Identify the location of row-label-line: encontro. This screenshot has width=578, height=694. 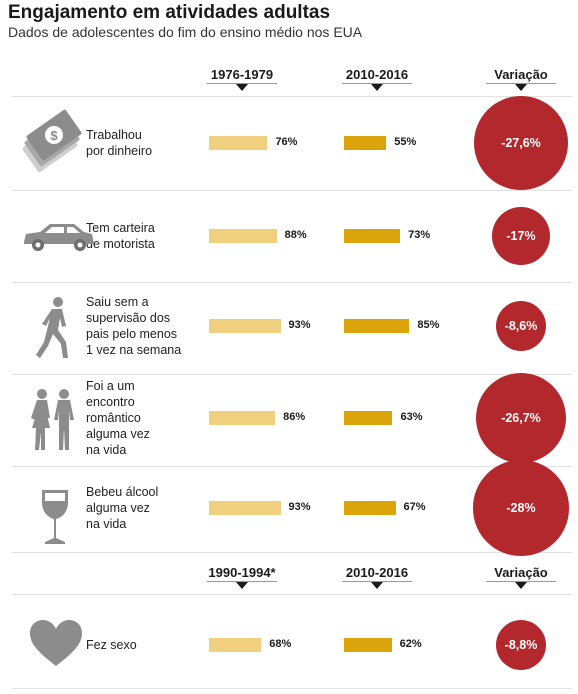
(110, 402).